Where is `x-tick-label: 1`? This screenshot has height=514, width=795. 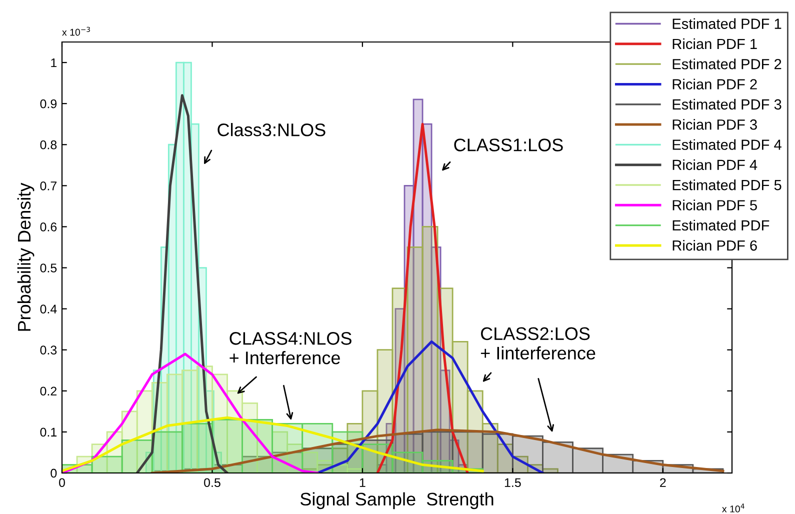
x-tick-label: 1 is located at coordinates (363, 482).